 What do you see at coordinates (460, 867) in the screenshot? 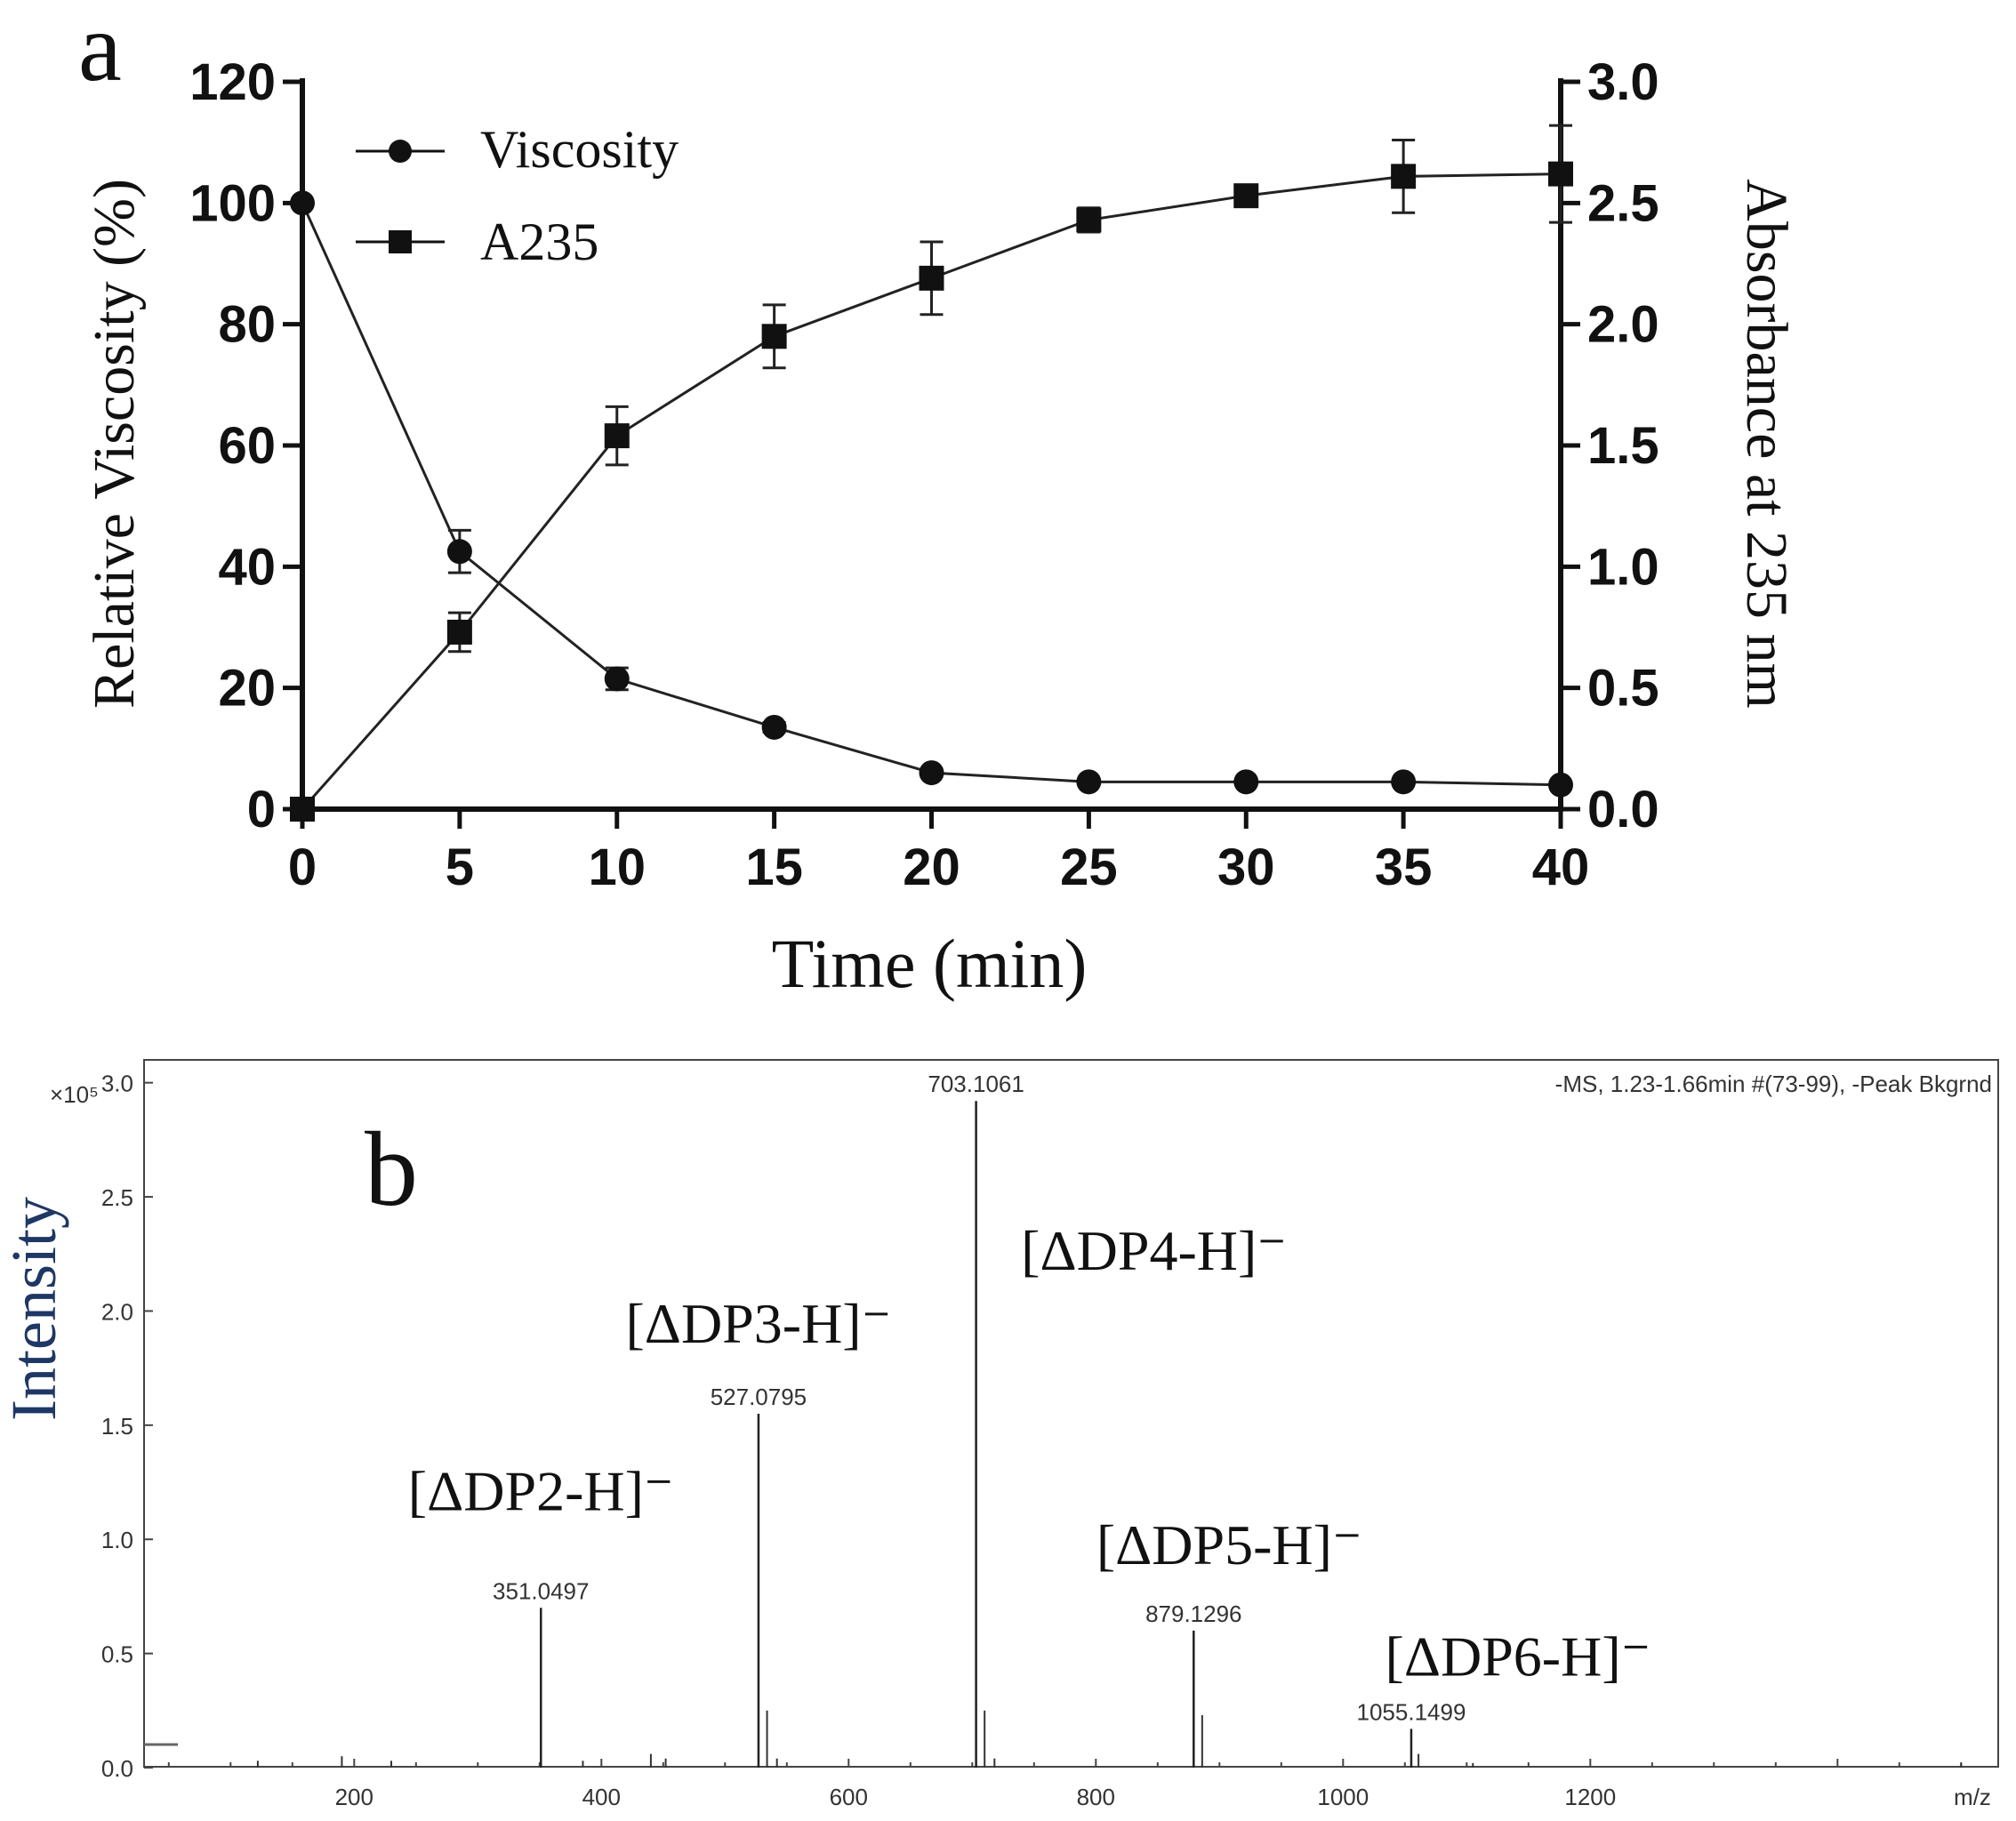
I see `x-tick-label: 5` at bounding box center [460, 867].